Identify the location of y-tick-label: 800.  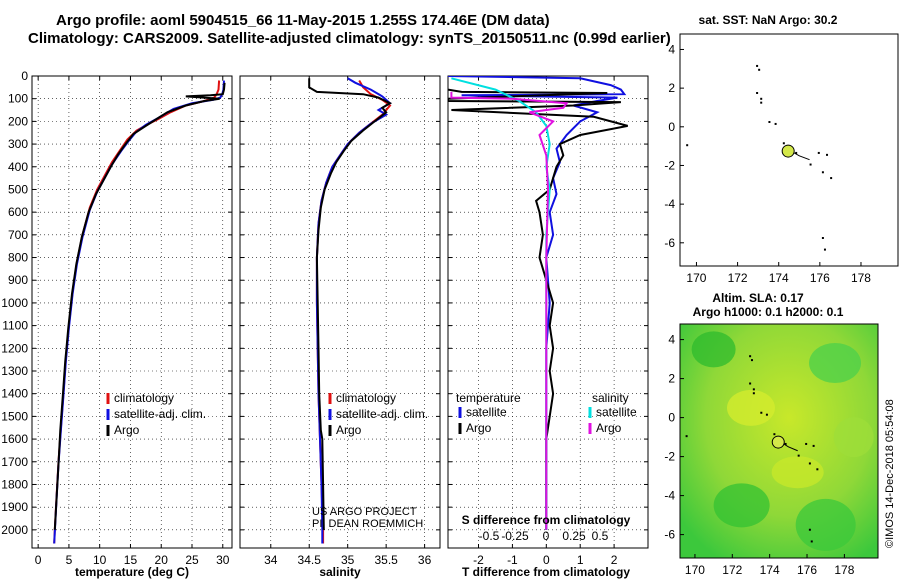
(18, 258).